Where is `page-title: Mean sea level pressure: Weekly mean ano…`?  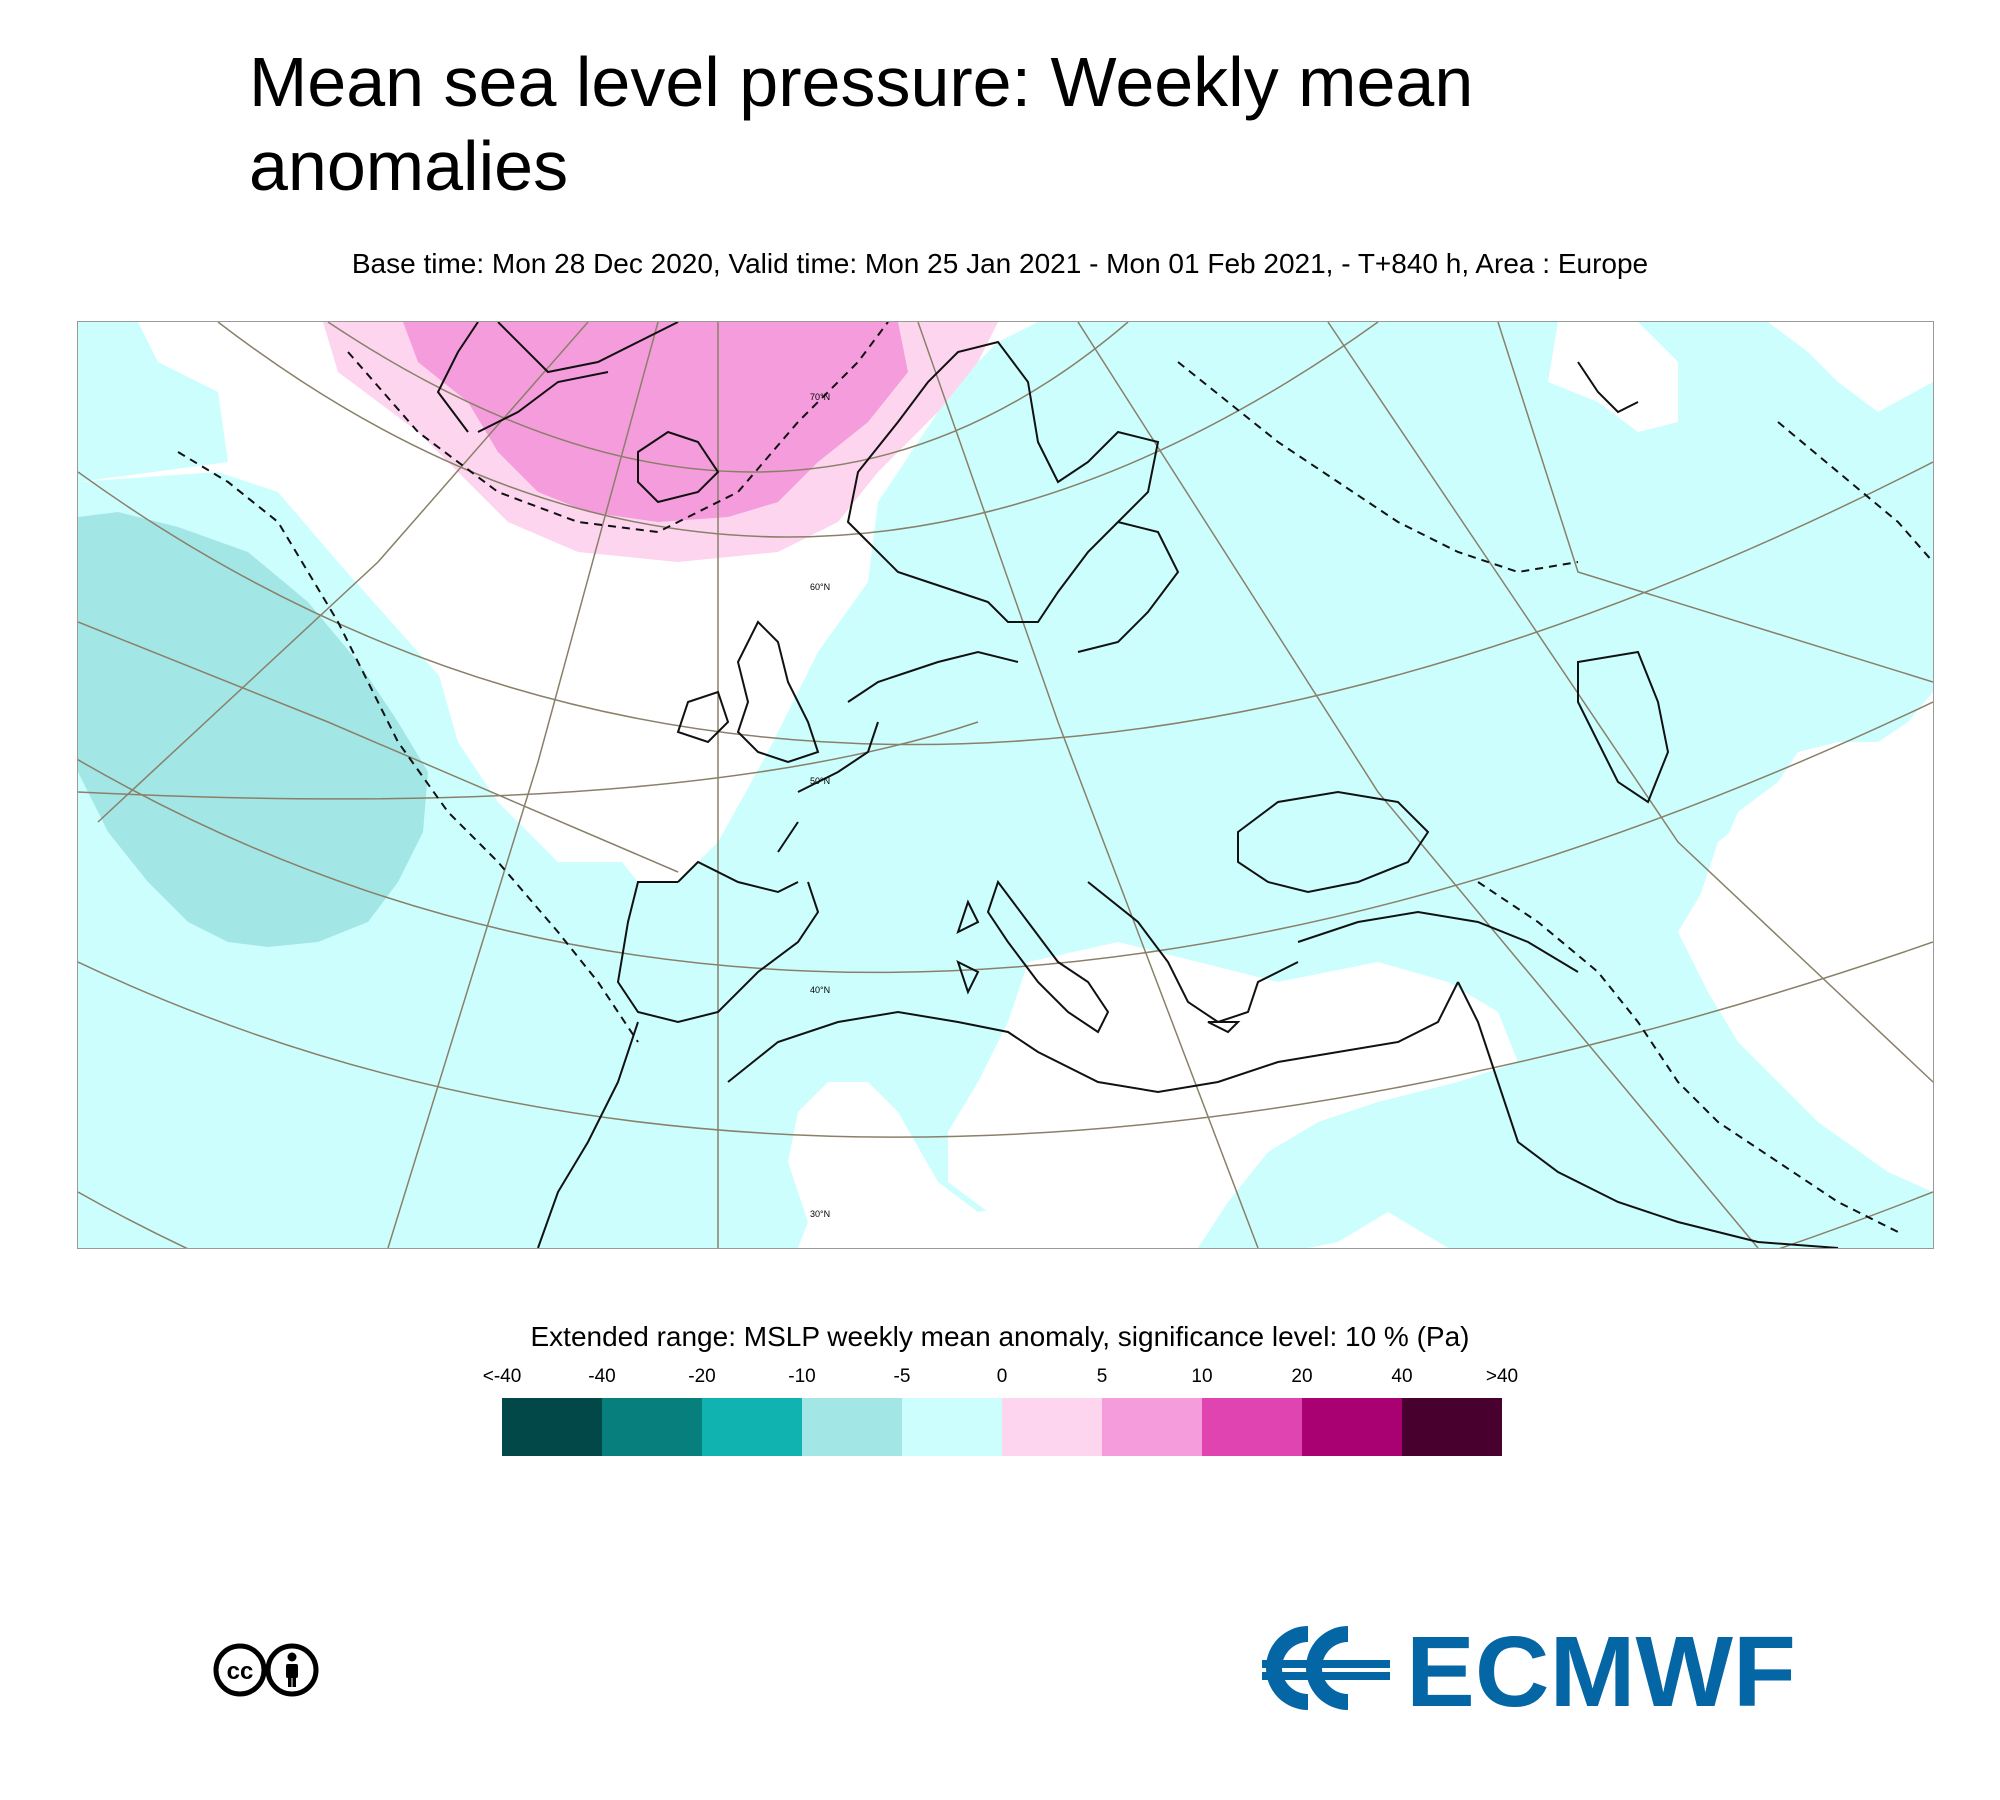
page-title: Mean sea level pressure: Weekly mean ano… is located at coordinates (999, 124).